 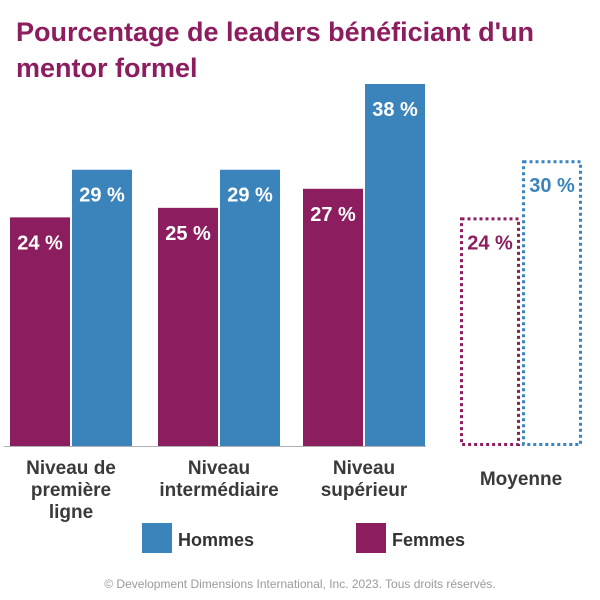 I want to click on data-label-hommes-4: 30 %, so click(x=552, y=186).